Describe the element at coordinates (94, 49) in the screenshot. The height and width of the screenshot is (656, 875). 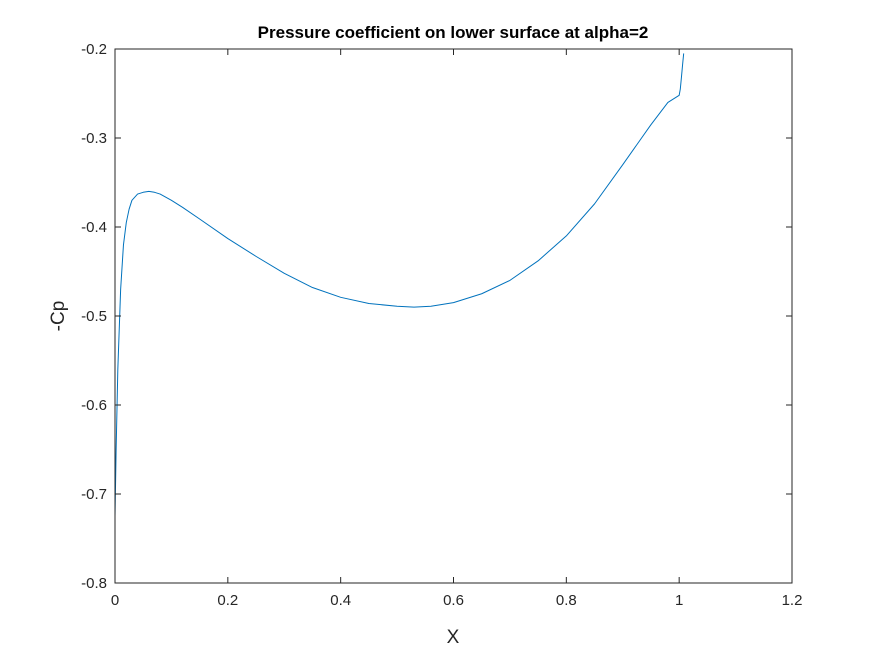
I see `y-tick-label: -0.2` at that location.